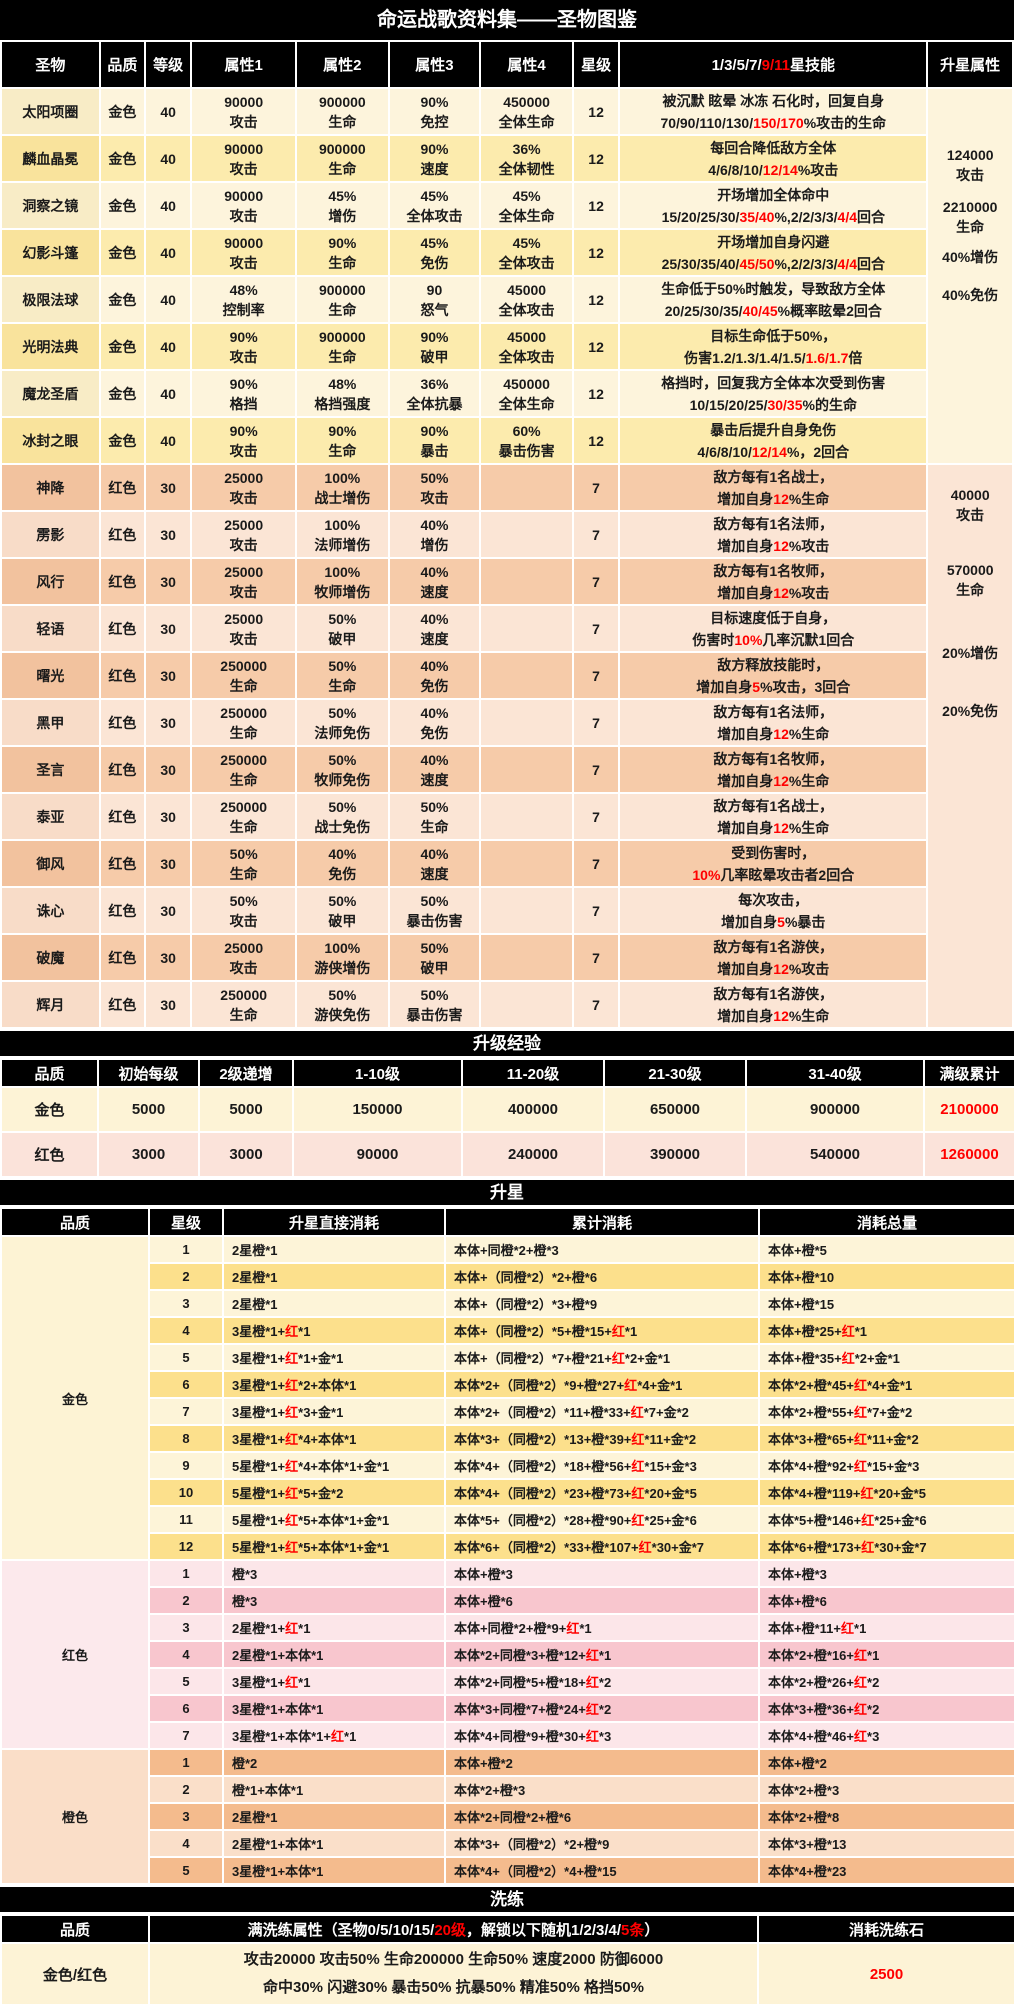  What do you see at coordinates (602, 1735) in the screenshot?
I see `star-cumulative-cost: 本体*4+同橙*9+橙*30+红*3` at bounding box center [602, 1735].